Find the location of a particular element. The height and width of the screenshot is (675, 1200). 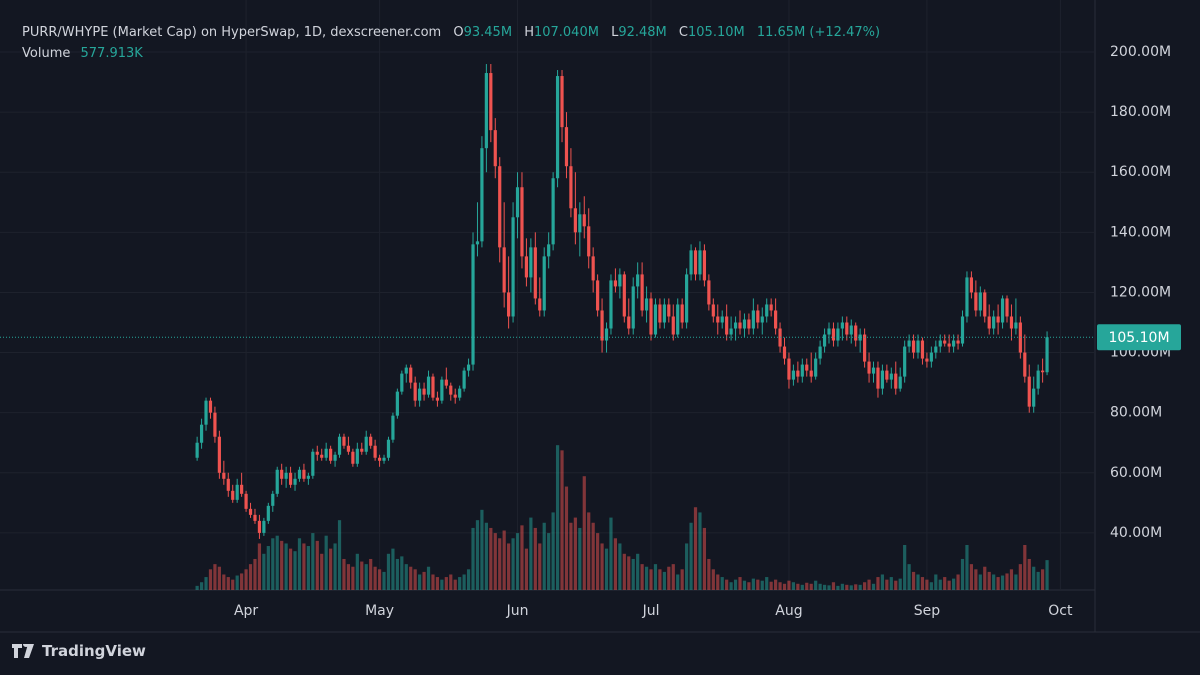

y-tick-label: 120.00M is located at coordinates (1140, 292).